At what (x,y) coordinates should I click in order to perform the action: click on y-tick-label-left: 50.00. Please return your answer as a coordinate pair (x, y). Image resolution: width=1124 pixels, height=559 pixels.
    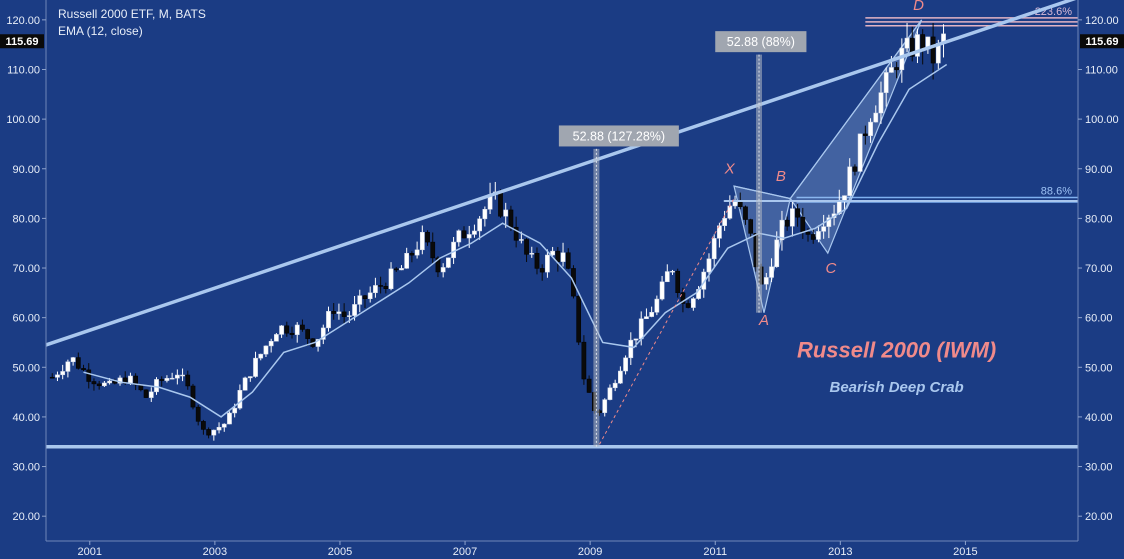
    Looking at the image, I should click on (26, 368).